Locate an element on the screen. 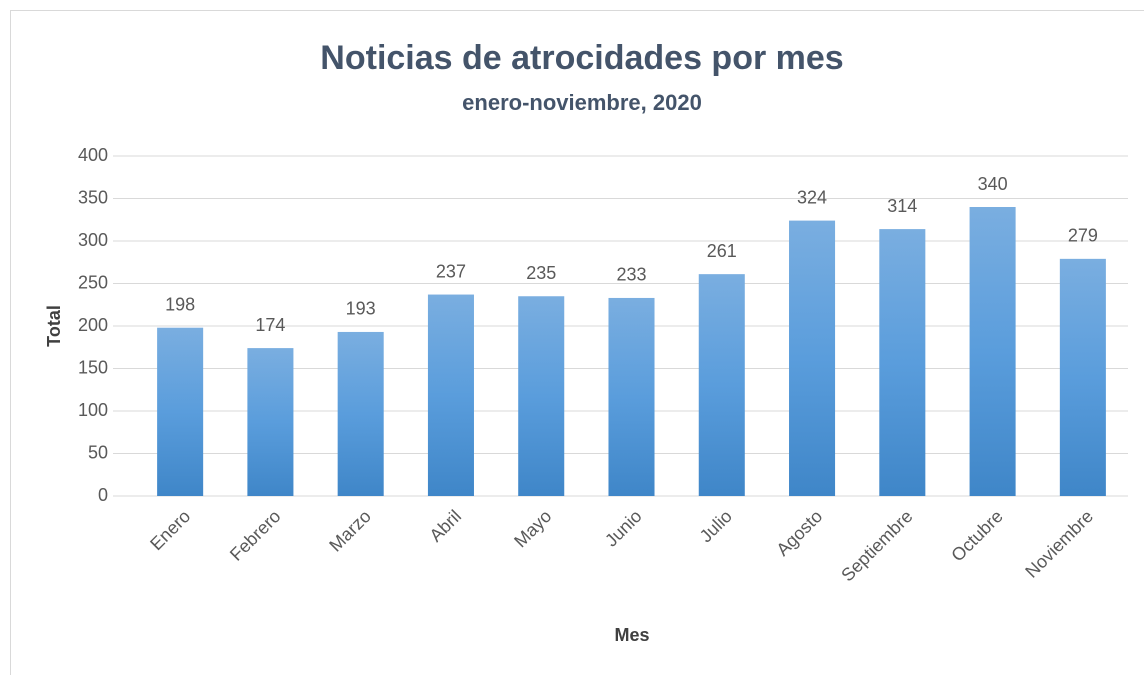 Image resolution: width=1144 pixels, height=675 pixels. data-label: 340 is located at coordinates (993, 184).